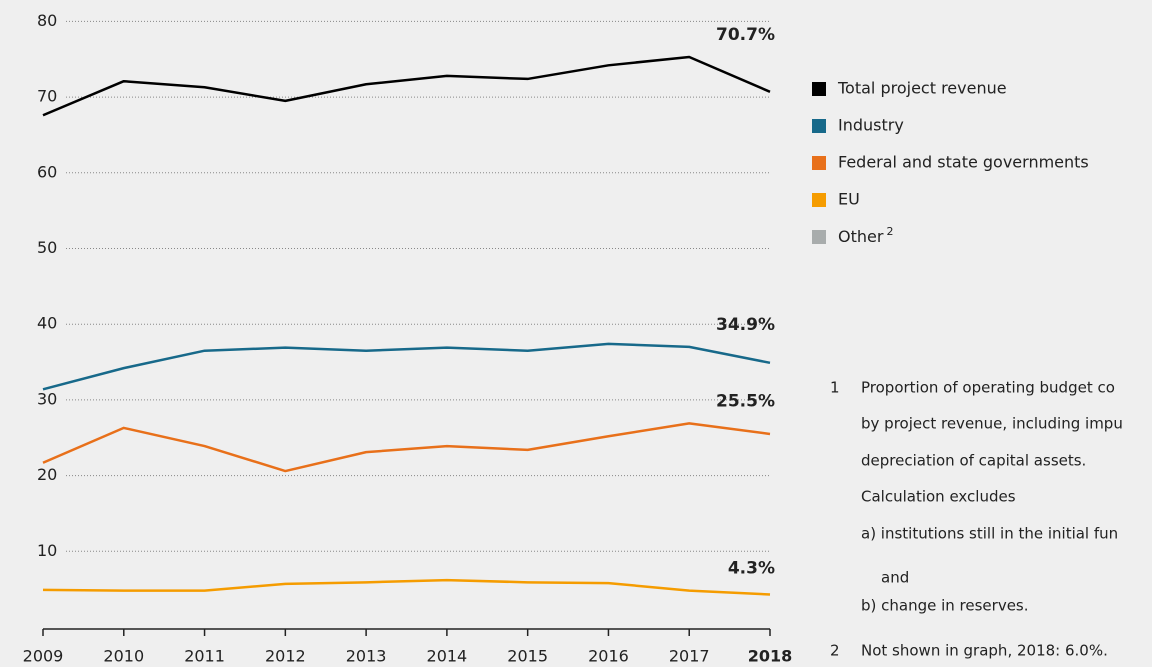 Image resolution: width=1152 pixels, height=667 pixels. Describe the element at coordinates (47, 474) in the screenshot. I see `y-tick-label: 20` at that location.